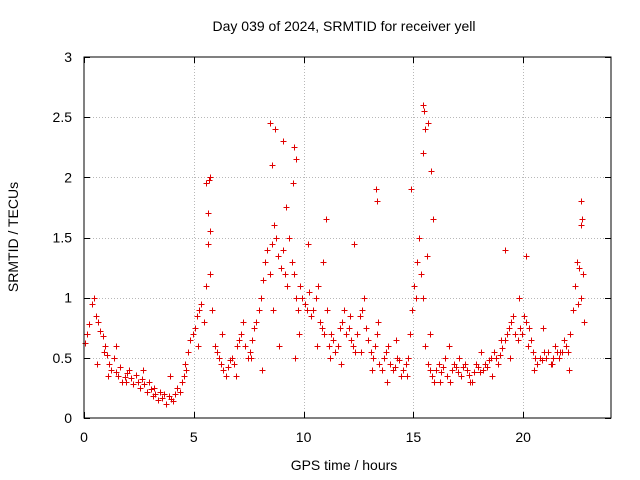 The image size is (640, 480). I want to click on x-tick-label: 20, so click(523, 437).